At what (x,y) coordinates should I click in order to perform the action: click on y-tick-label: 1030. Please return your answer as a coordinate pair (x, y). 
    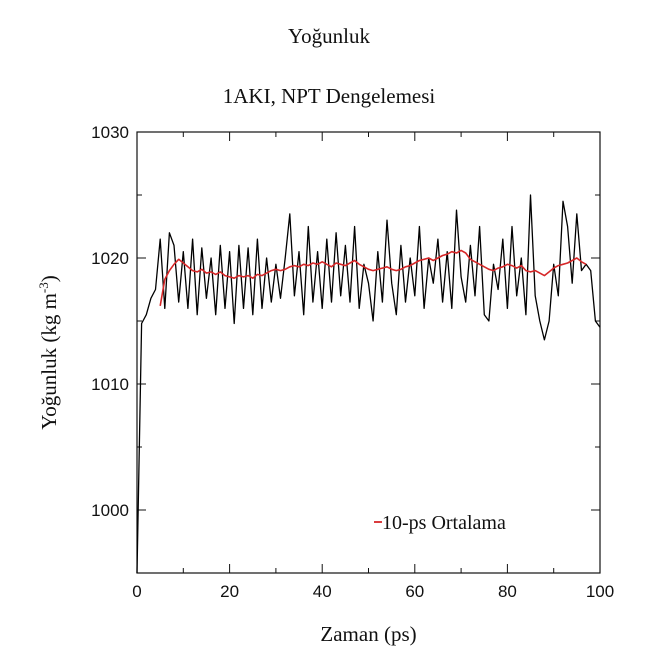
    Looking at the image, I should click on (110, 132).